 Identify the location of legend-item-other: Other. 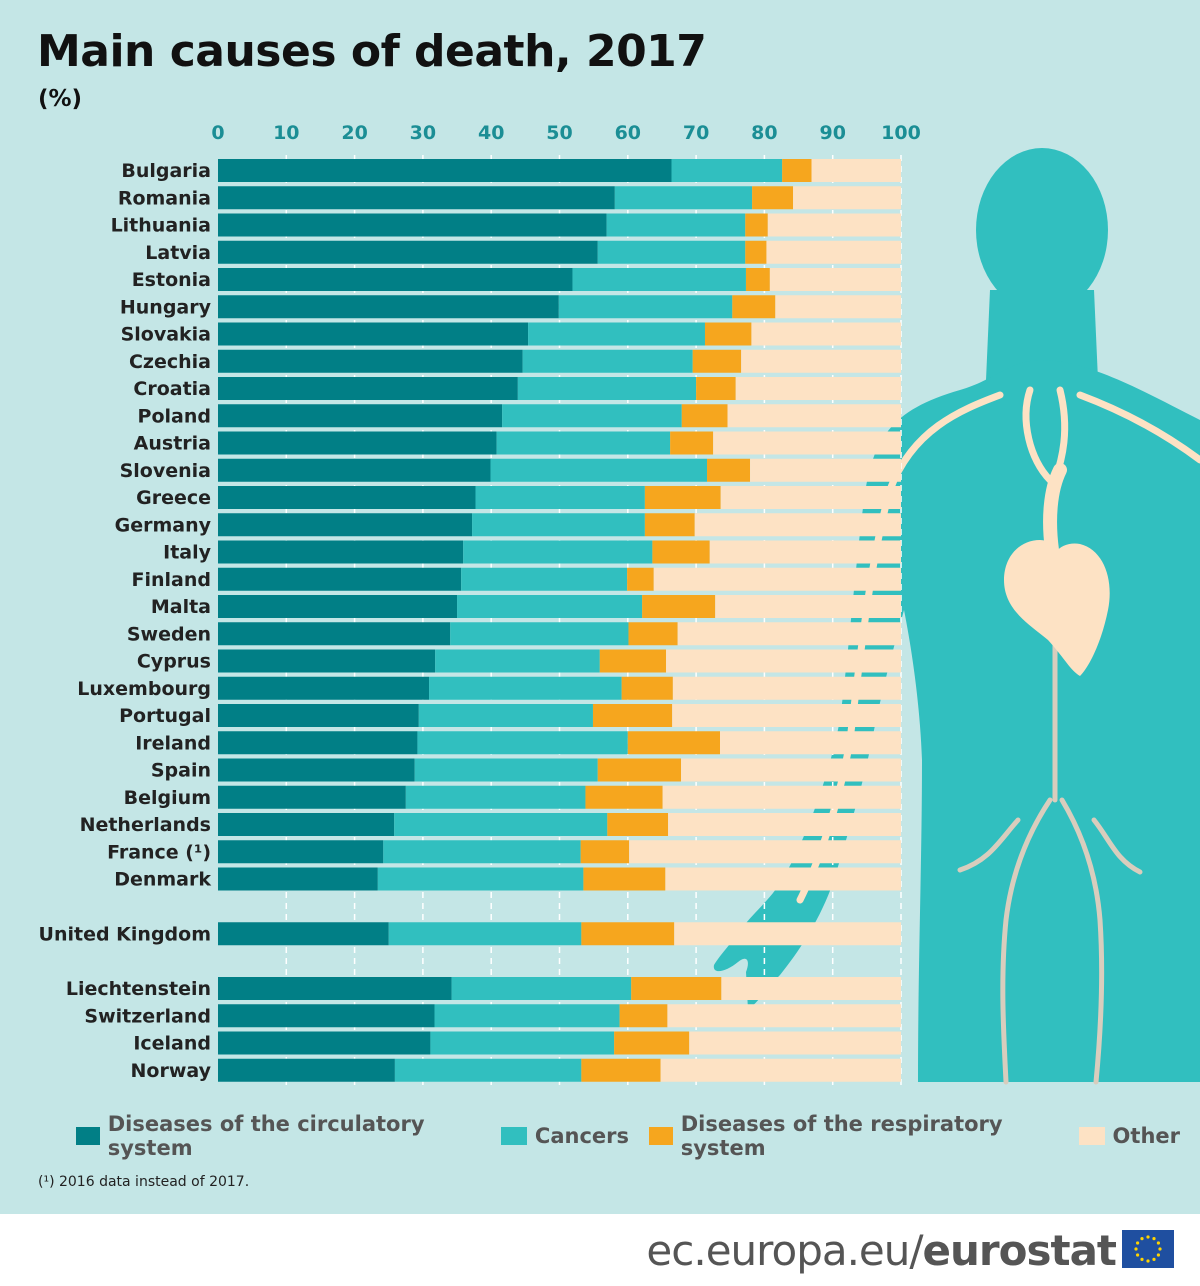
(1129, 1136).